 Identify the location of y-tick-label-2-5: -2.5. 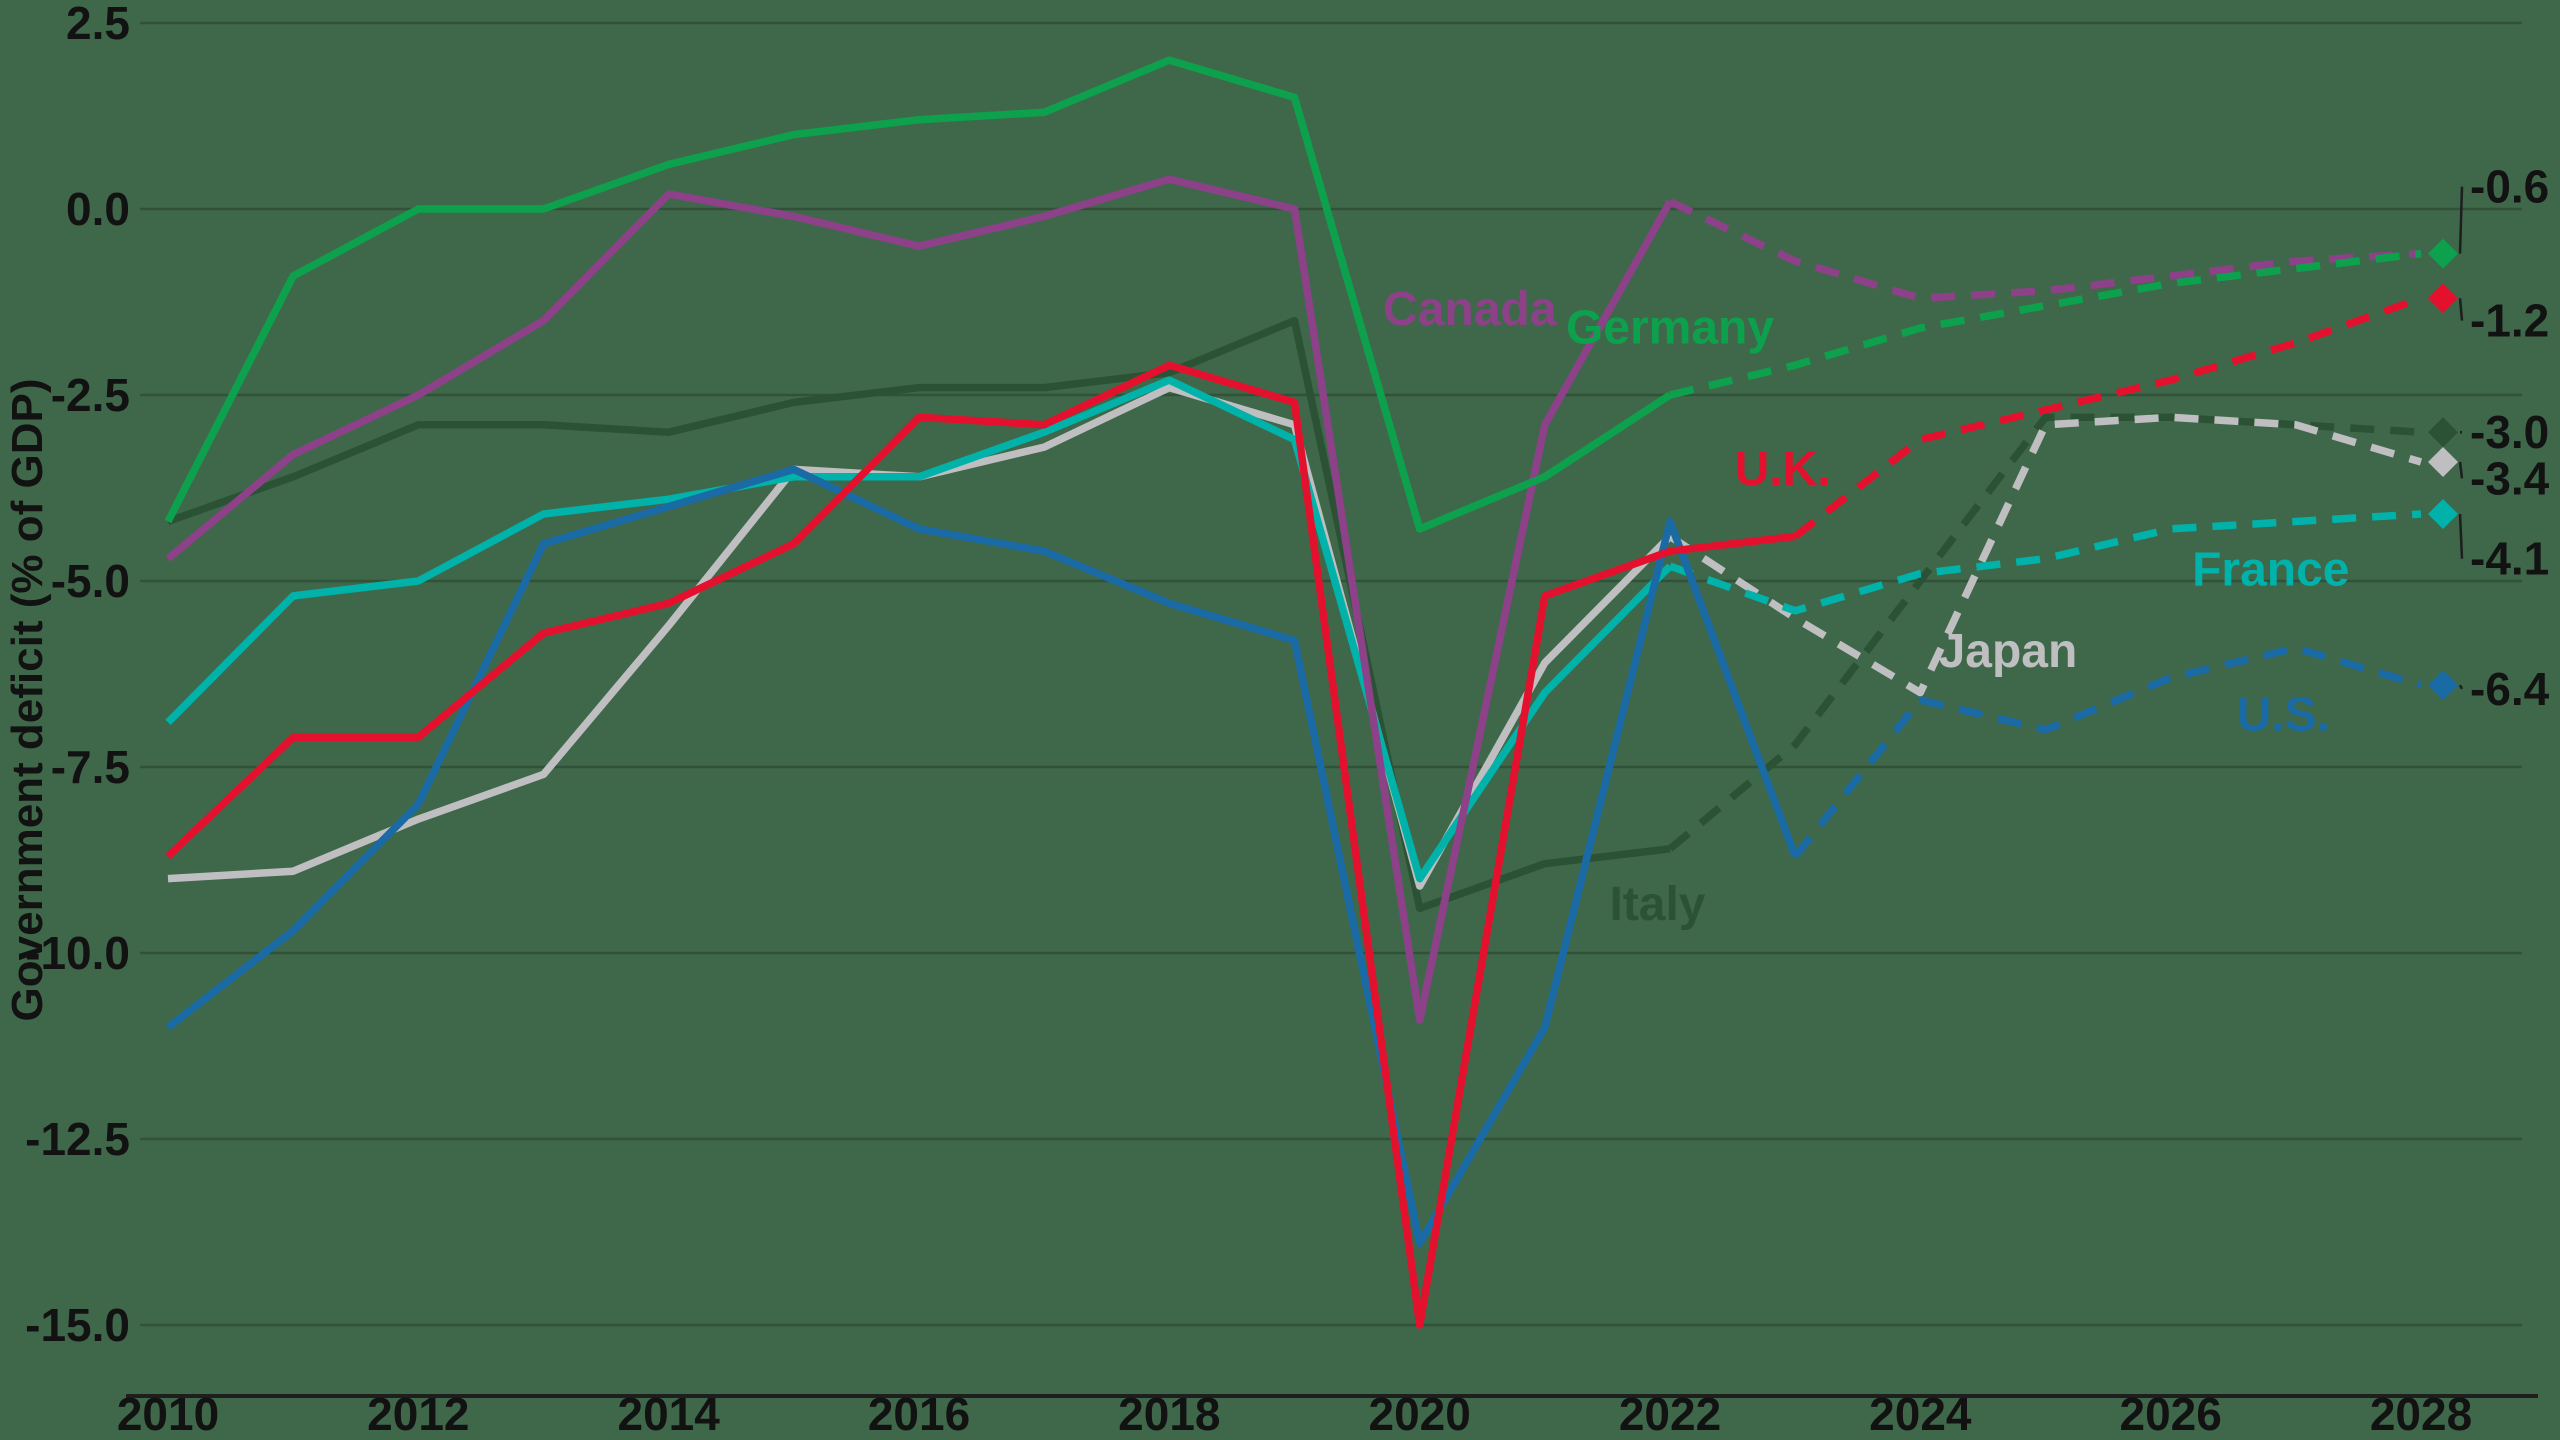
(90, 395).